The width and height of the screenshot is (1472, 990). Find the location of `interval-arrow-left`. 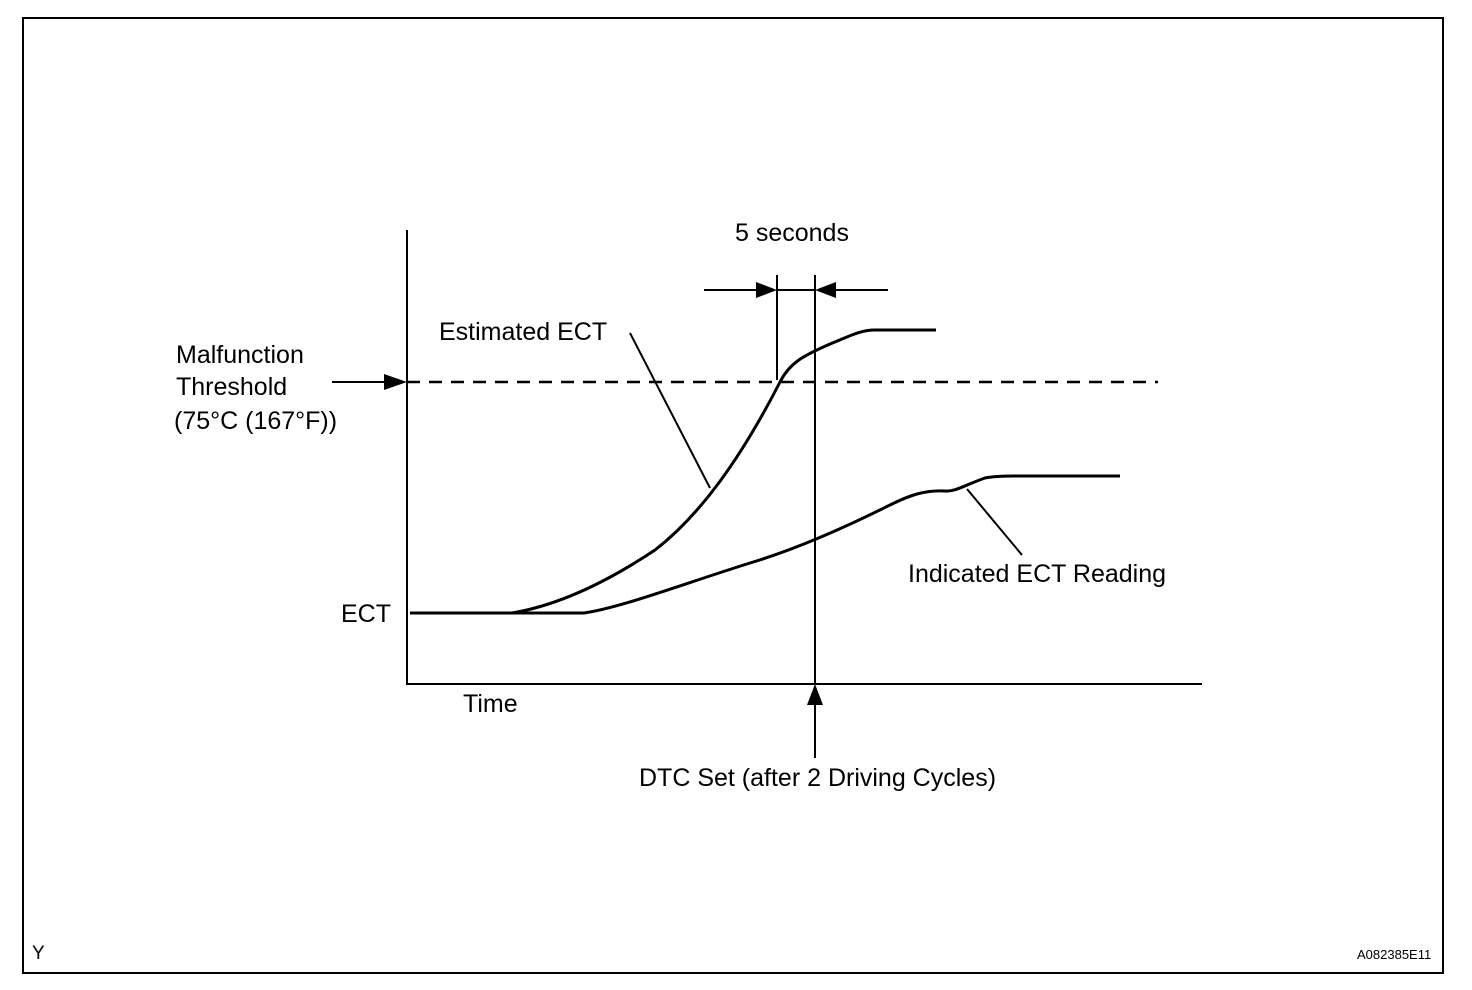

interval-arrow-left is located at coordinates (740, 290).